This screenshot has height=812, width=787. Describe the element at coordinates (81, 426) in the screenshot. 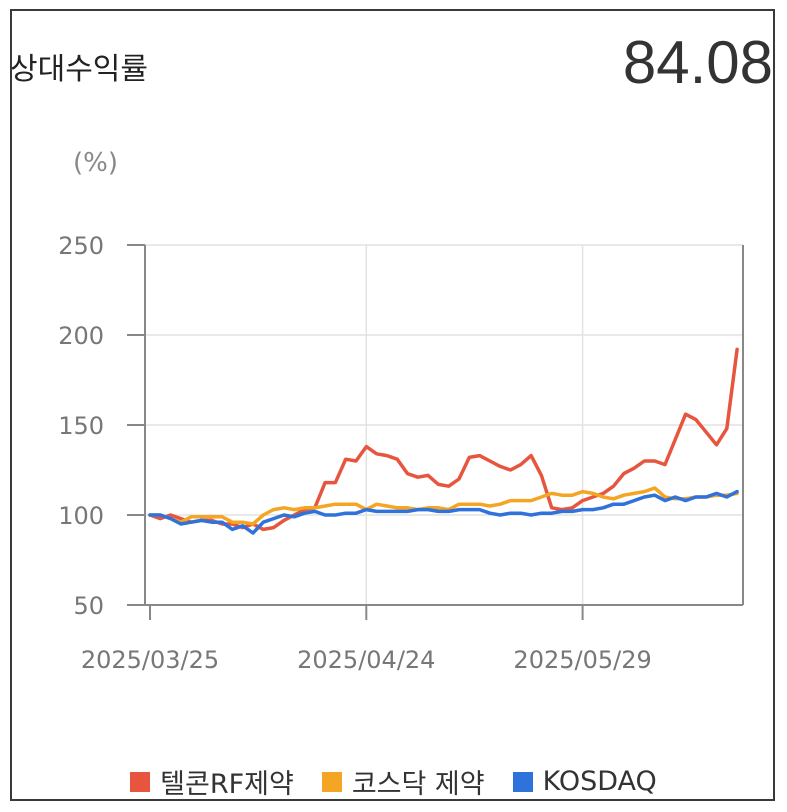

I see `y-tick-label: 150` at that location.